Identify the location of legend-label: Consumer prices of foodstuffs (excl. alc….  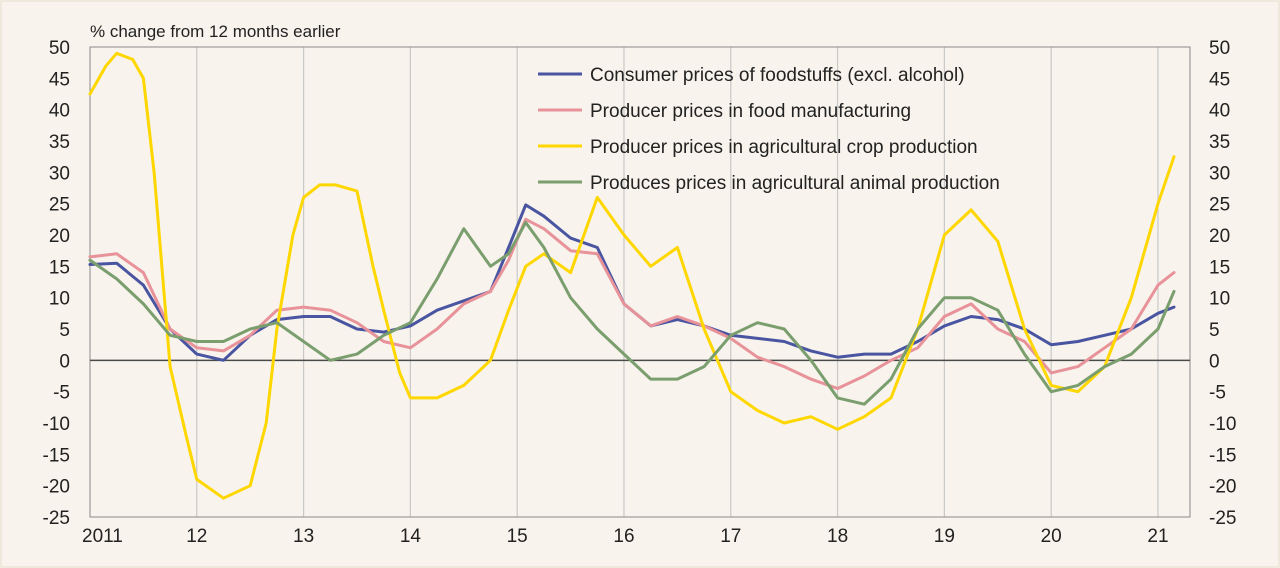
(777, 75).